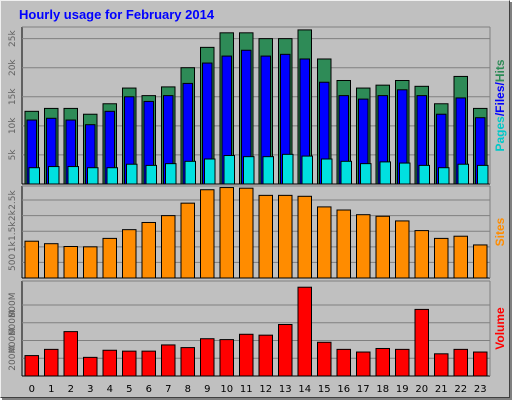 The height and width of the screenshot is (400, 512). I want to click on x-tick-label: 9, so click(207, 389).